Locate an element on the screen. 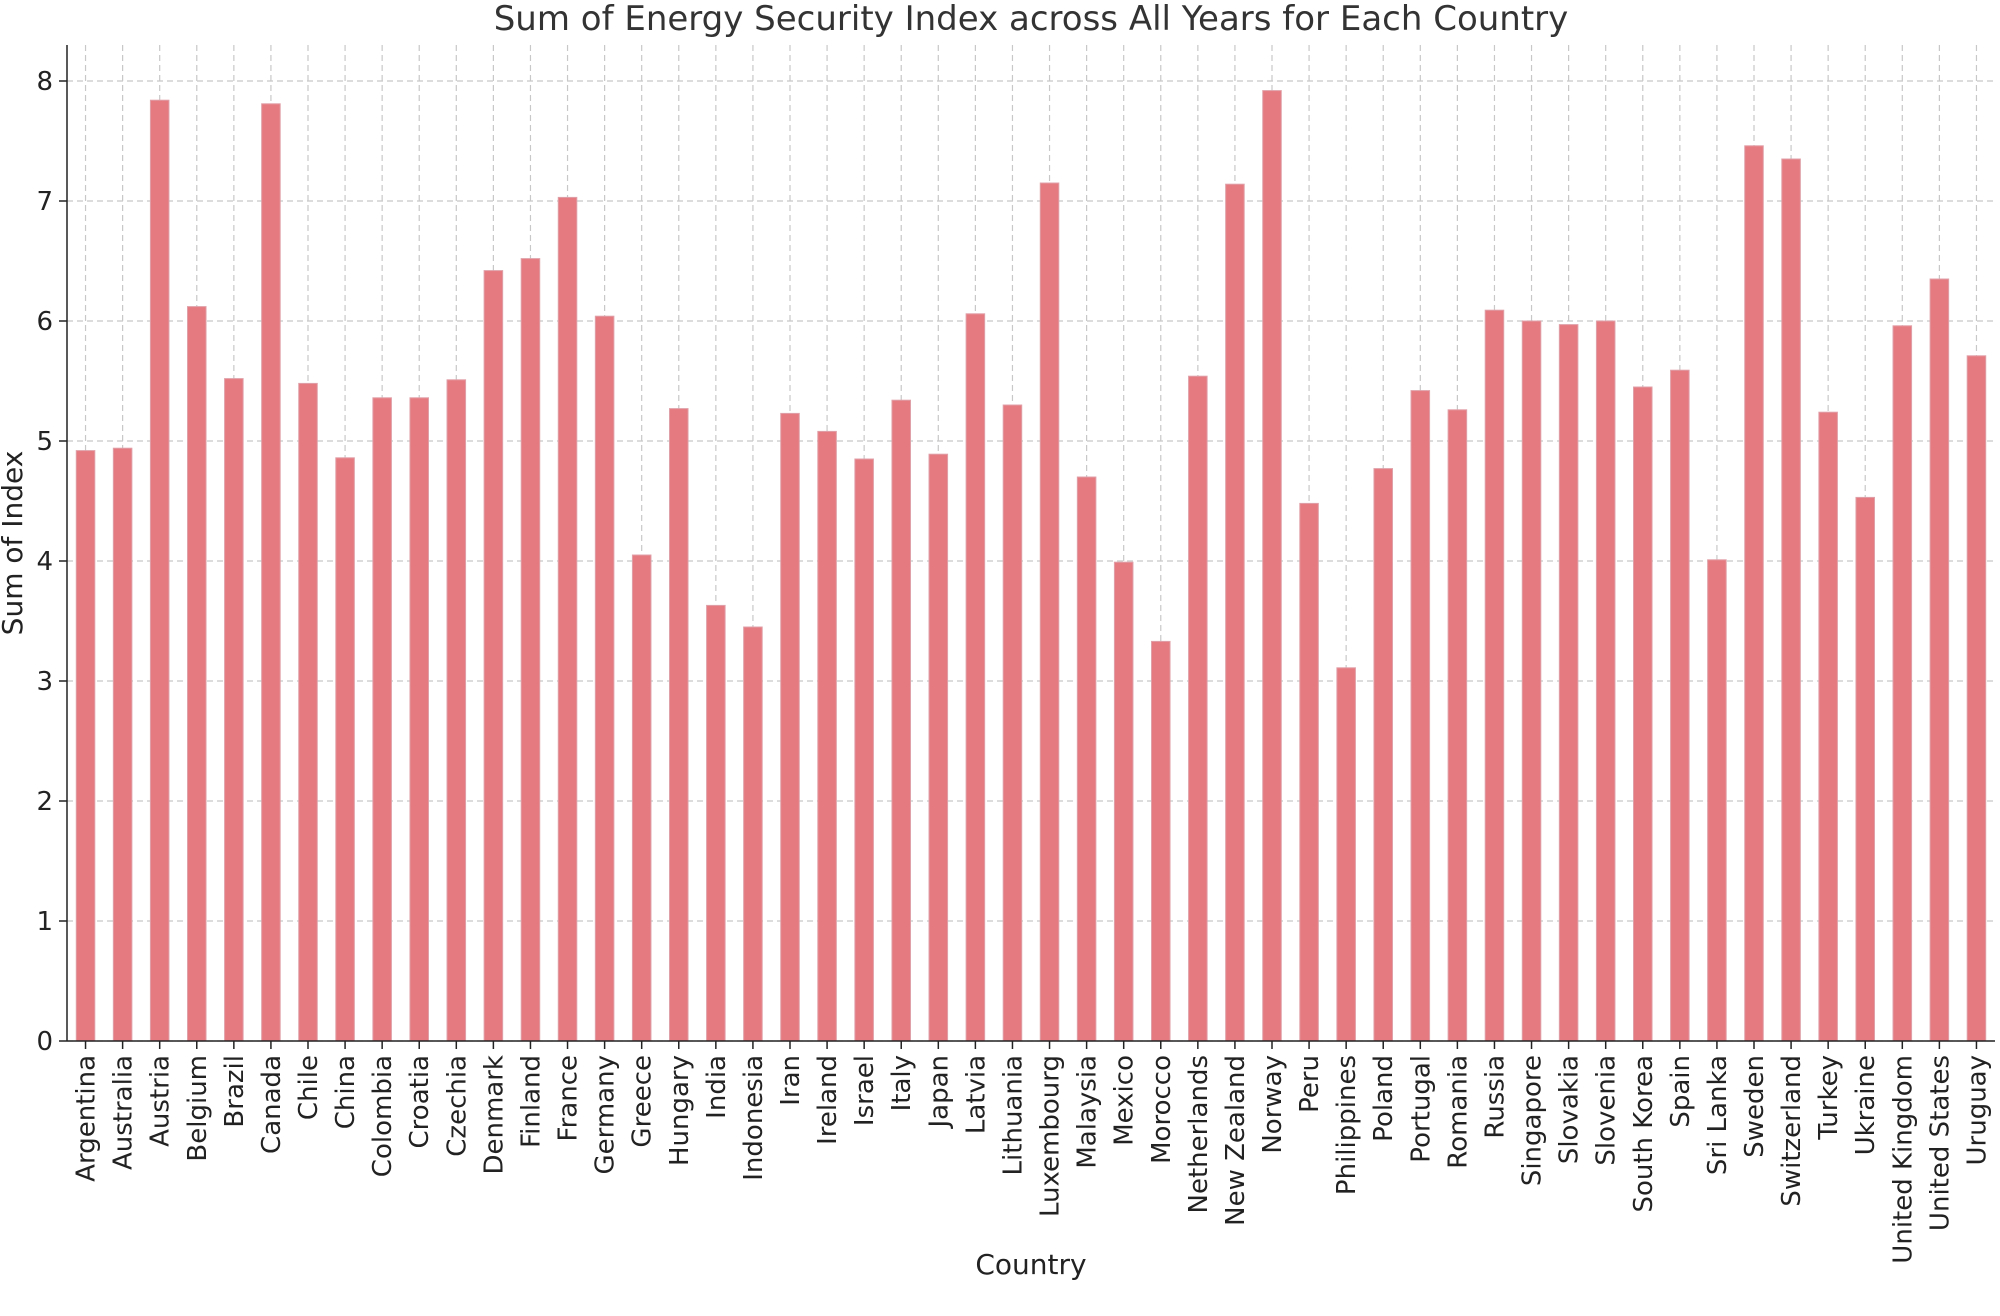 The width and height of the screenshot is (2000, 1316). x-tick-label: Belgium is located at coordinates (198, 1108).